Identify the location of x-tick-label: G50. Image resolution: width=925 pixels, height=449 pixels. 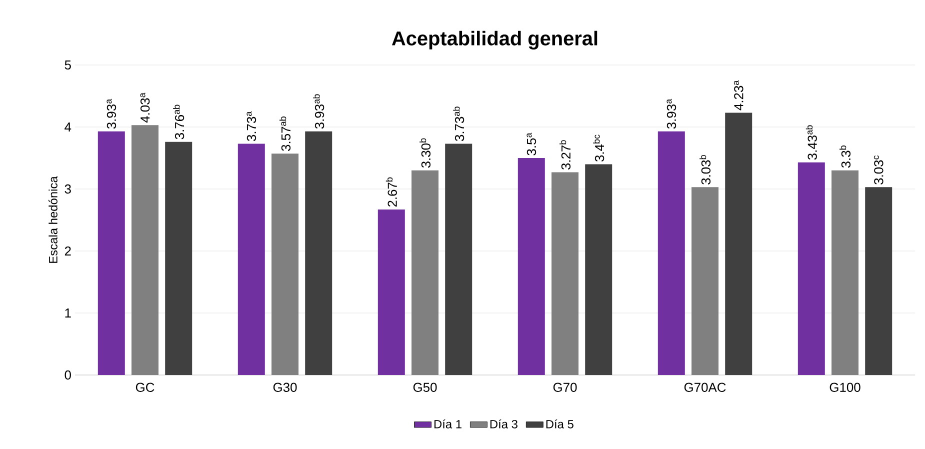
(425, 387).